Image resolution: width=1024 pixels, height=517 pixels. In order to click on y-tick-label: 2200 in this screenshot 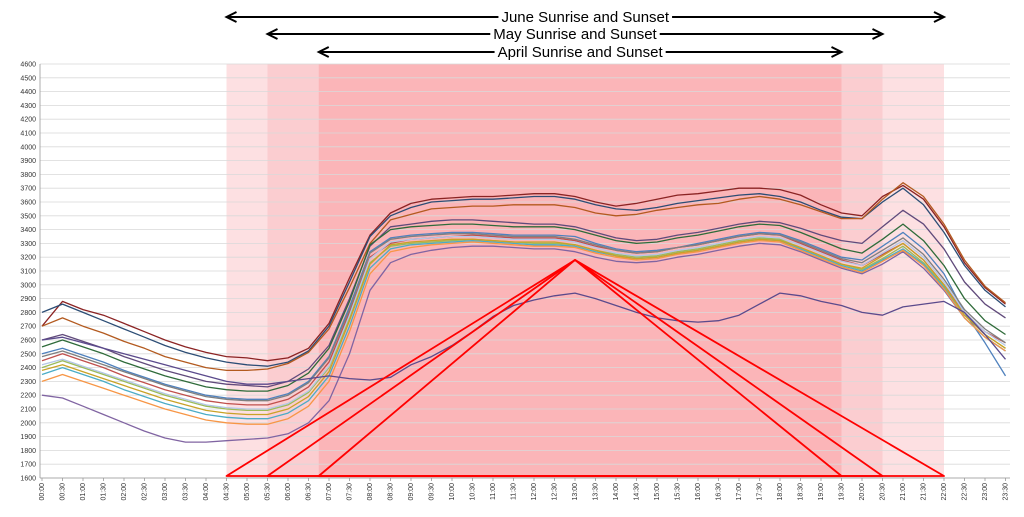, I will do `click(28, 396)`.